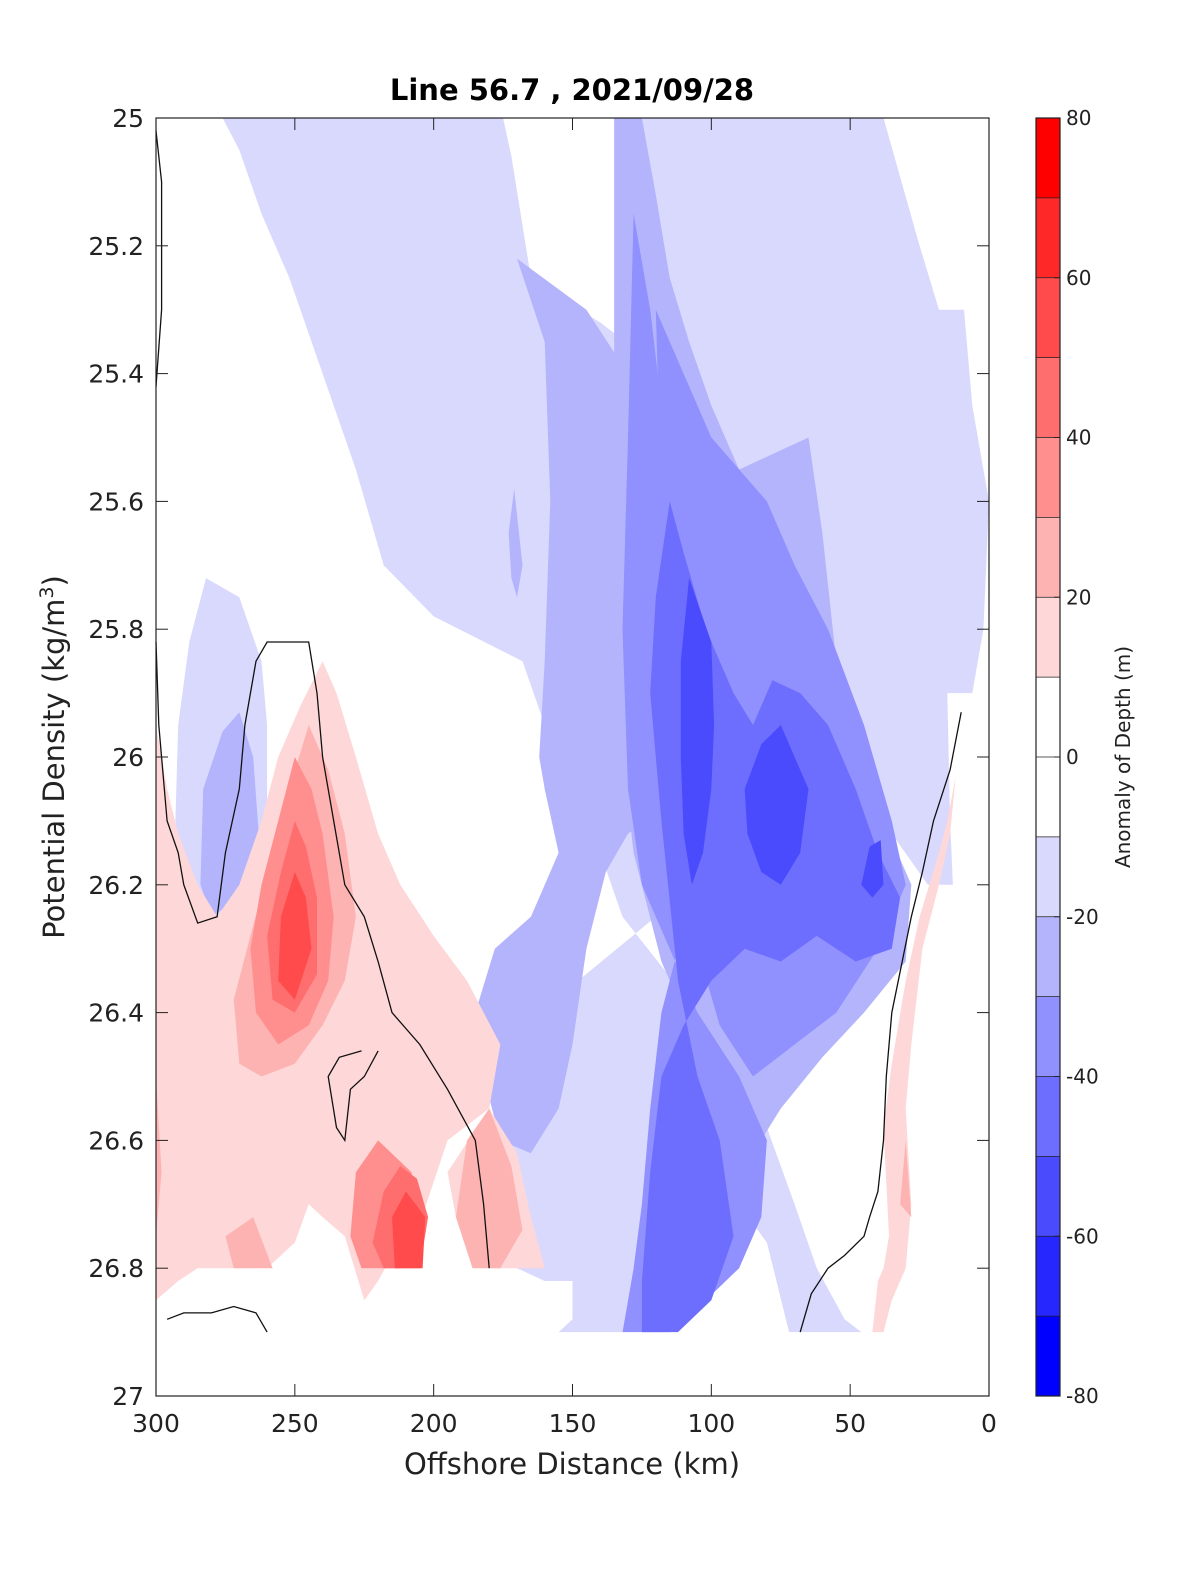 The height and width of the screenshot is (1575, 1200). I want to click on colorbar-tick-label: 80, so click(1078, 118).